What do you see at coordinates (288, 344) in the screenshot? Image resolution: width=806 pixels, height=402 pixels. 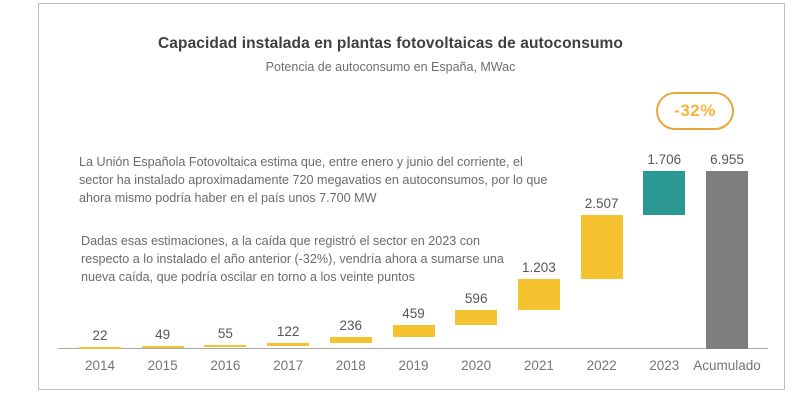 I see `bar-2017` at bounding box center [288, 344].